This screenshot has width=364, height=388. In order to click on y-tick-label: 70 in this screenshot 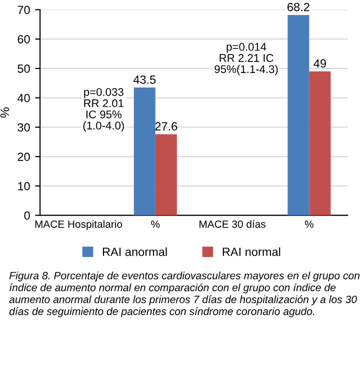, I will do `click(24, 10)`.